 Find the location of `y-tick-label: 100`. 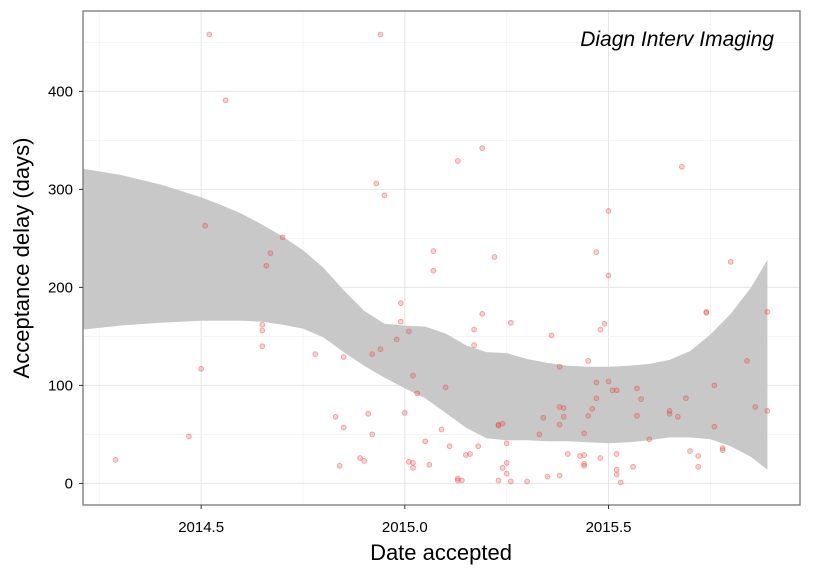

y-tick-label: 100 is located at coordinates (60, 385).